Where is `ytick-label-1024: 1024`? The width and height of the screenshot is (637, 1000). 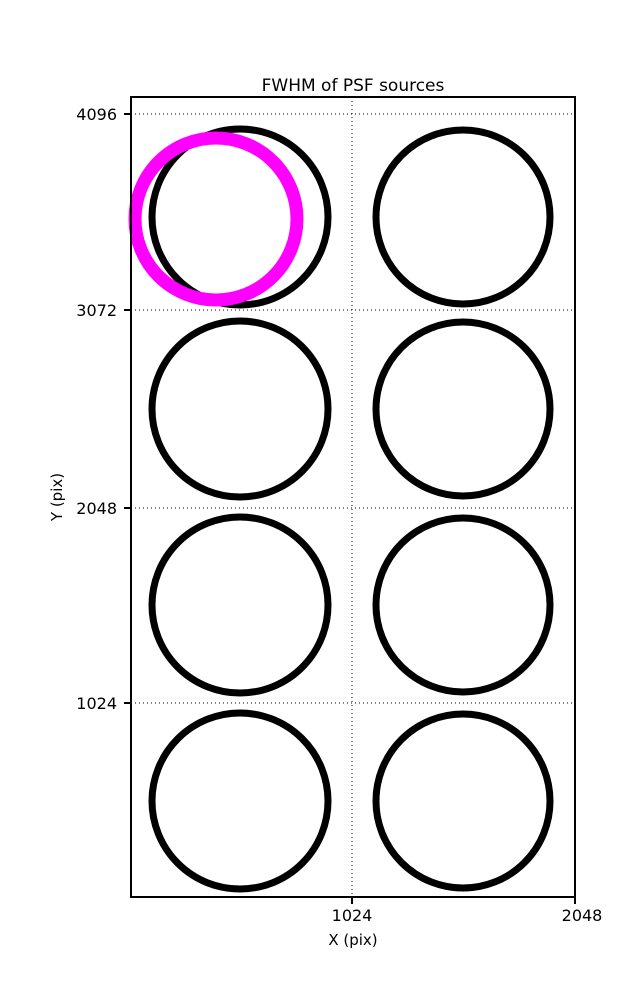 ytick-label-1024: 1024 is located at coordinates (96, 703).